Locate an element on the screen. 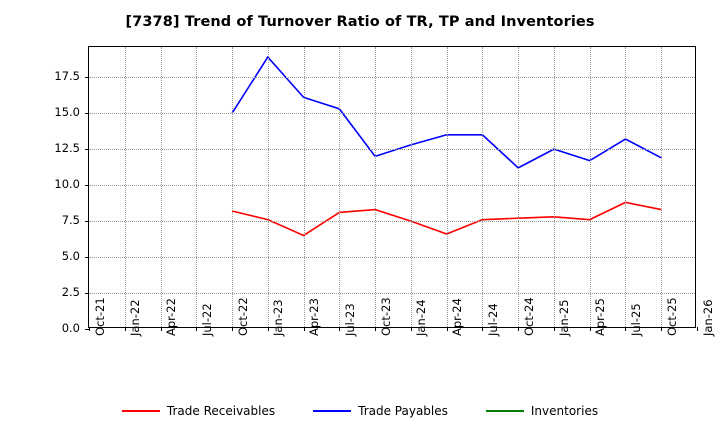  x-tick-label: Oct-22 is located at coordinates (242, 316).